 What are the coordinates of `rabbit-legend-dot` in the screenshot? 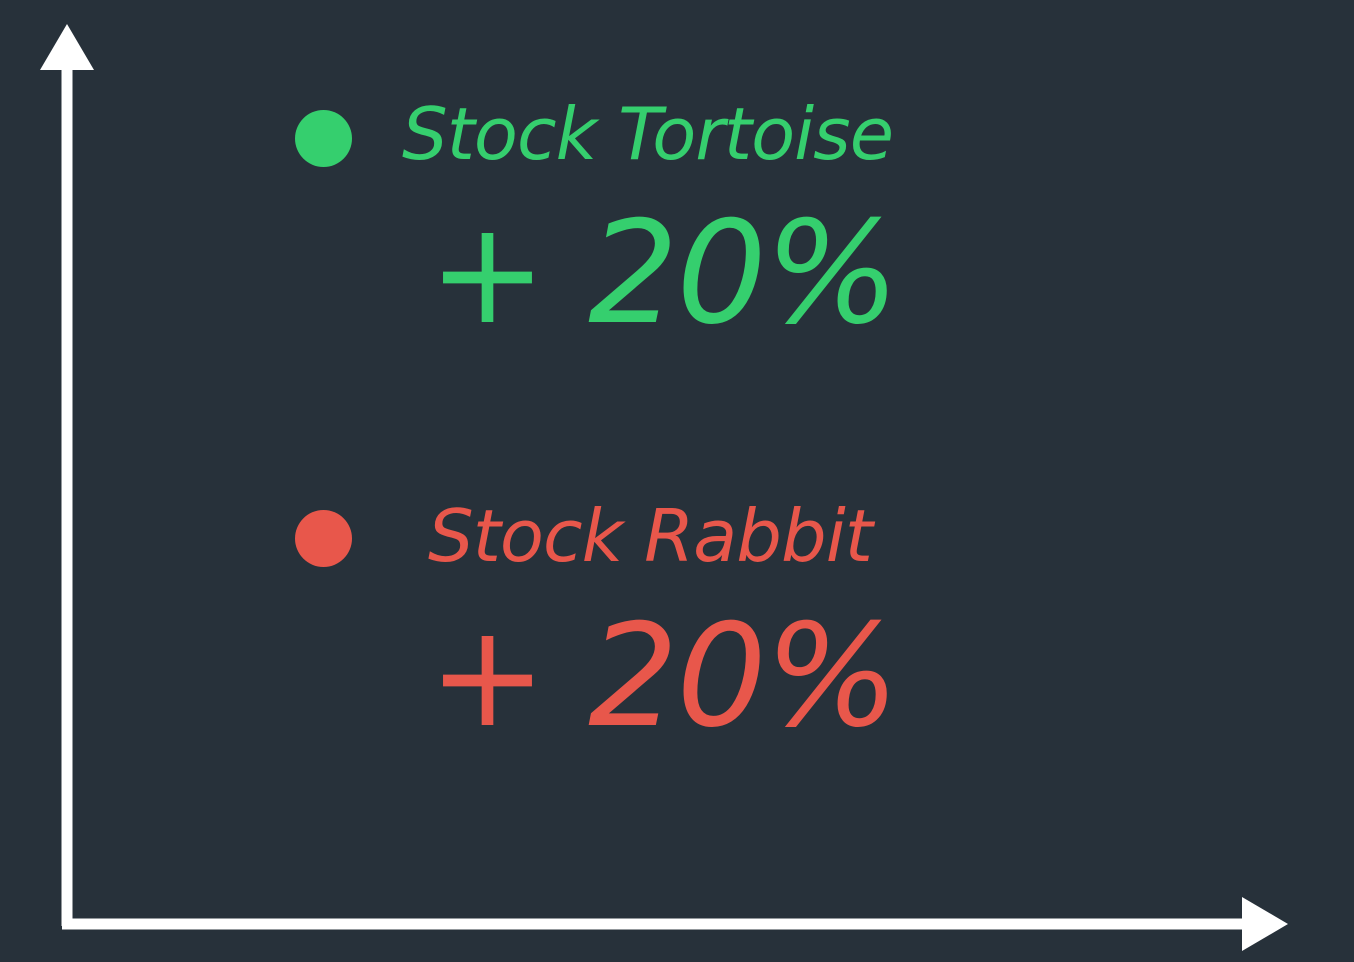 It's located at (323, 538).